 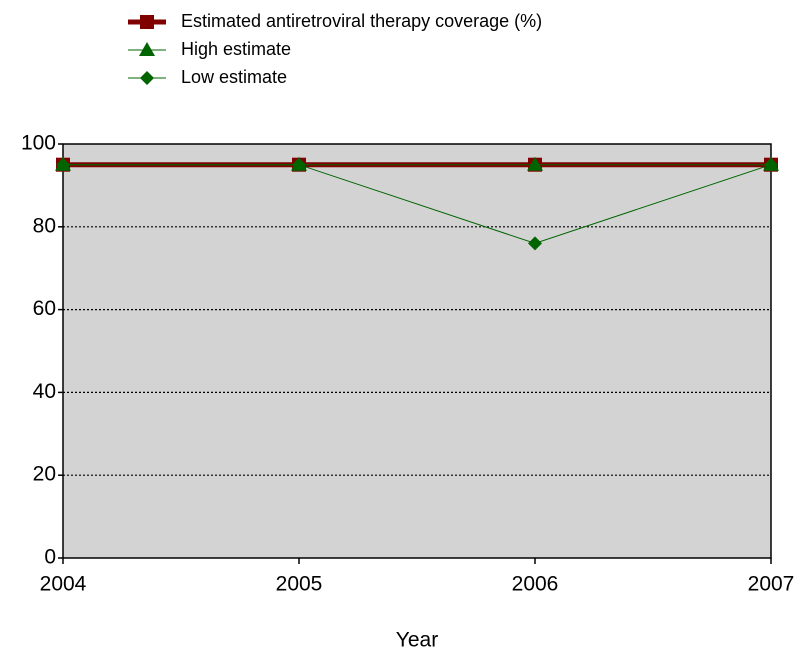 What do you see at coordinates (44, 225) in the screenshot?
I see `y-tick-label: 80` at bounding box center [44, 225].